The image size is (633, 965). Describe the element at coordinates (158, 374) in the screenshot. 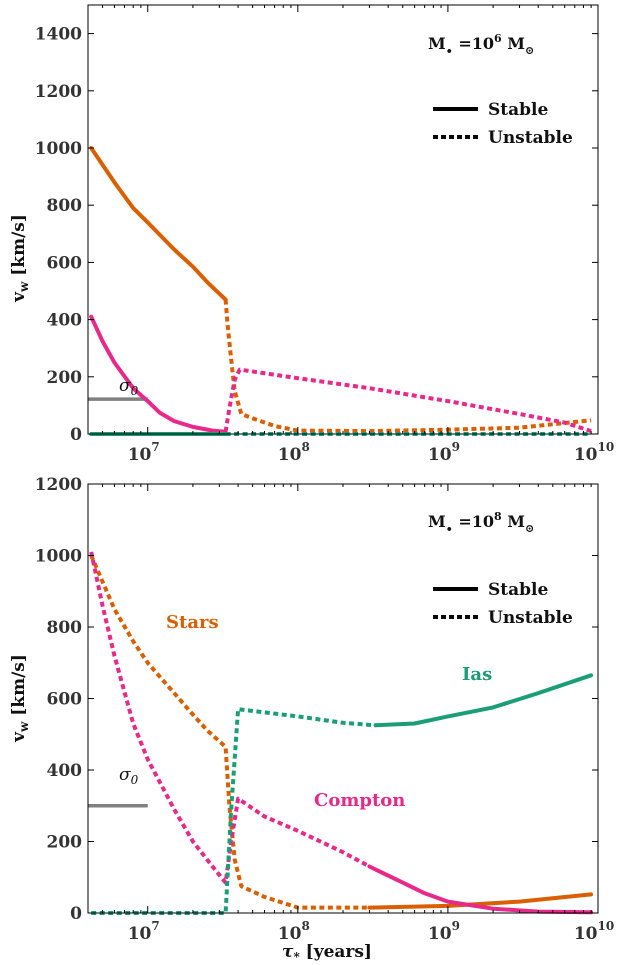

I see `top-compton-solid-line` at that location.